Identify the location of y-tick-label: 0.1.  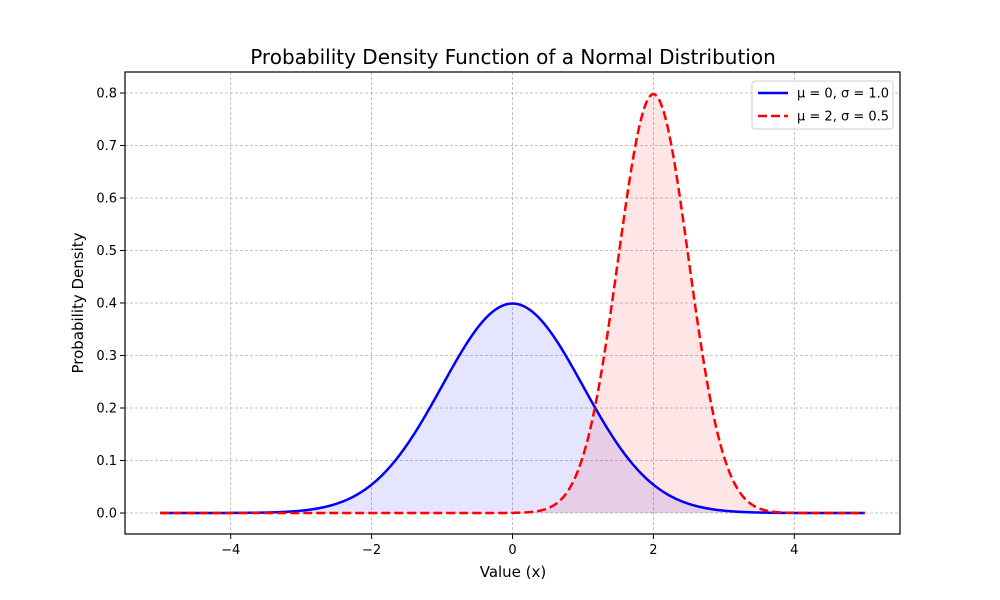
(106, 461).